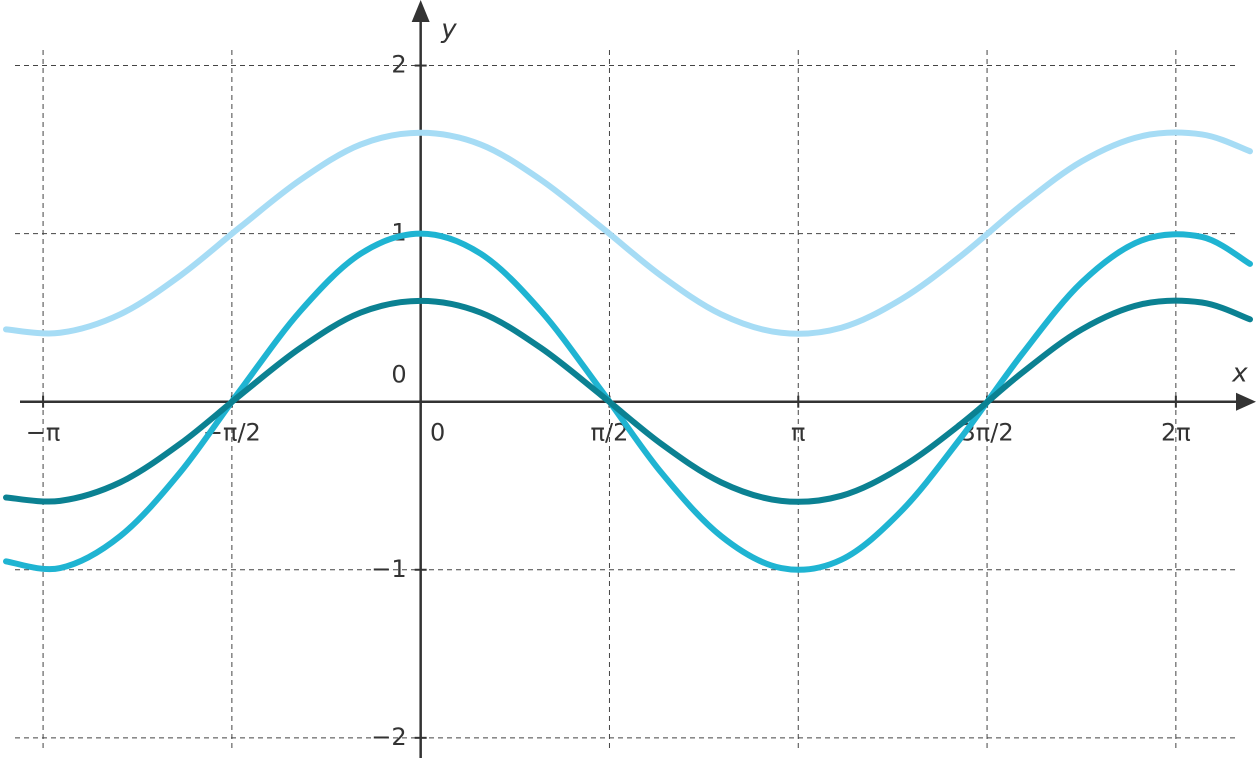 The height and width of the screenshot is (758, 1256). Describe the element at coordinates (398, 65) in the screenshot. I see `y-tick-label: 2` at that location.